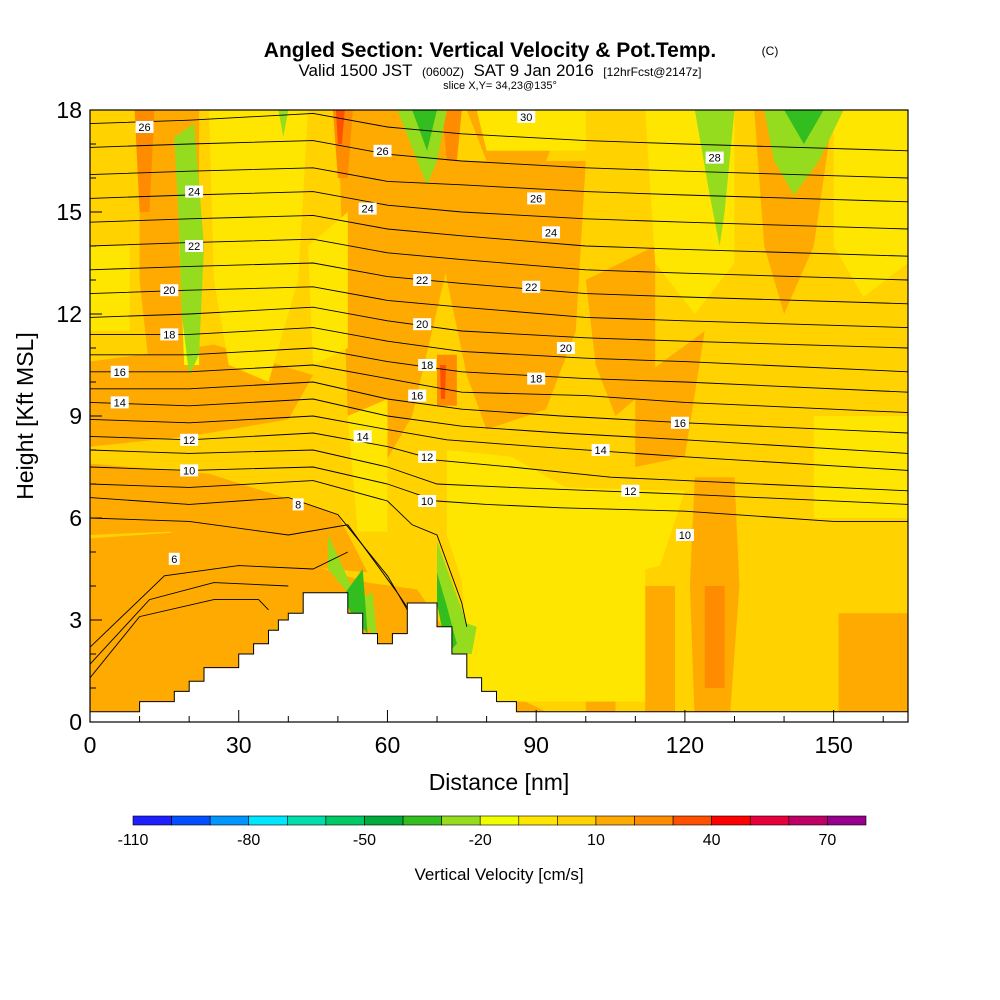 This screenshot has width=1000, height=1000. What do you see at coordinates (75, 620) in the screenshot?
I see `y-tick-label-1: 3` at bounding box center [75, 620].